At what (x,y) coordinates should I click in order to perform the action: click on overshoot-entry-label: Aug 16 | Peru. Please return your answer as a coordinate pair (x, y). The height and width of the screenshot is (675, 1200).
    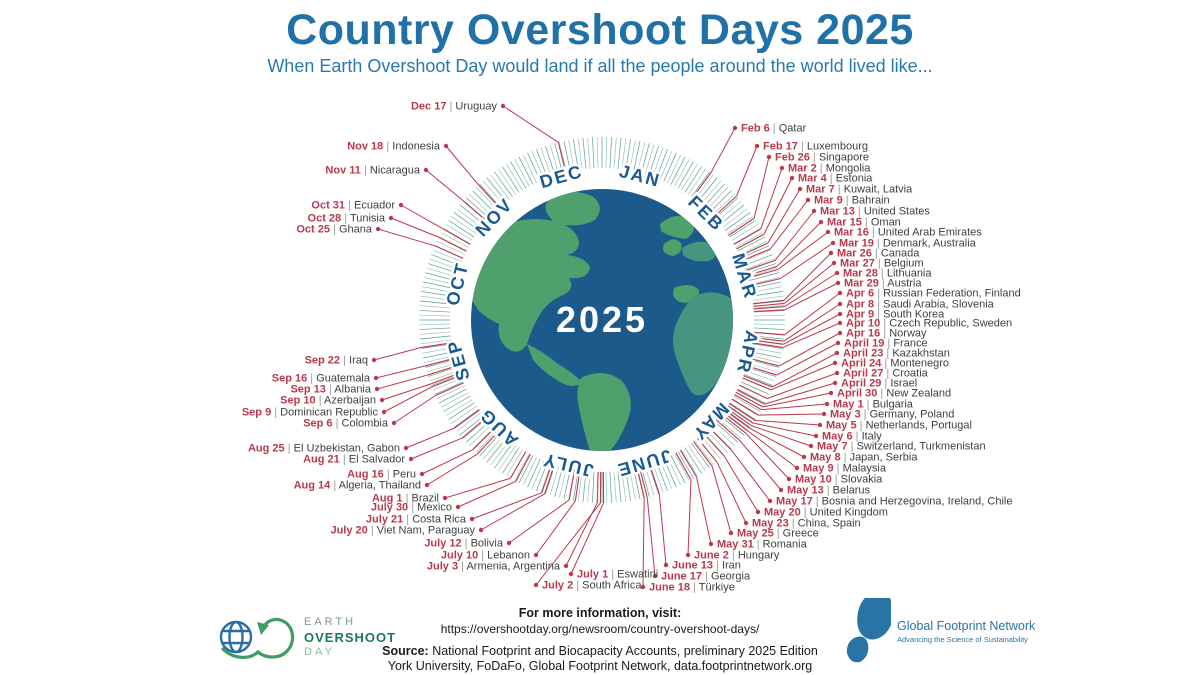
    Looking at the image, I should click on (381, 475).